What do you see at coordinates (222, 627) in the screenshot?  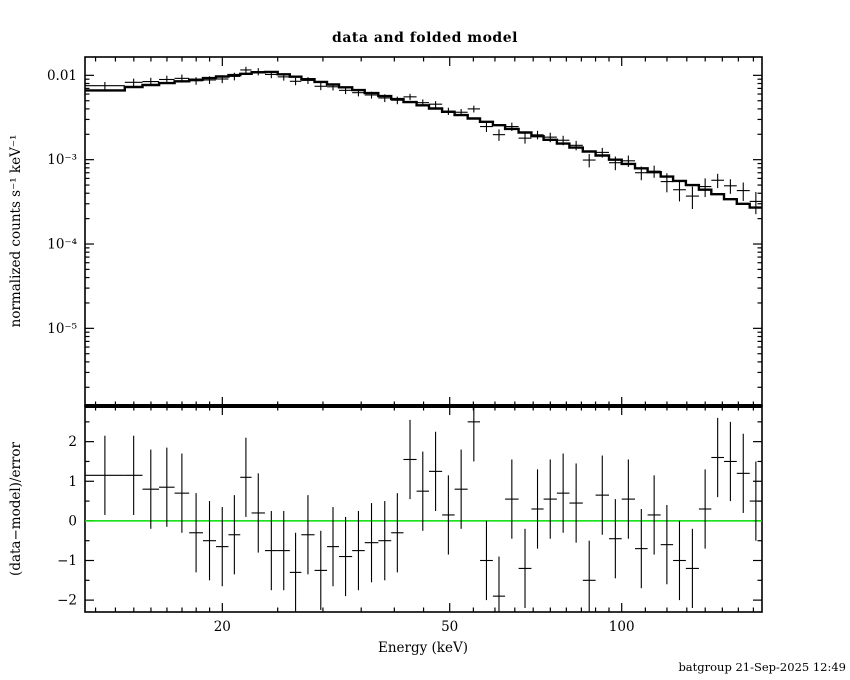 I see `x-tick-label: 20` at bounding box center [222, 627].